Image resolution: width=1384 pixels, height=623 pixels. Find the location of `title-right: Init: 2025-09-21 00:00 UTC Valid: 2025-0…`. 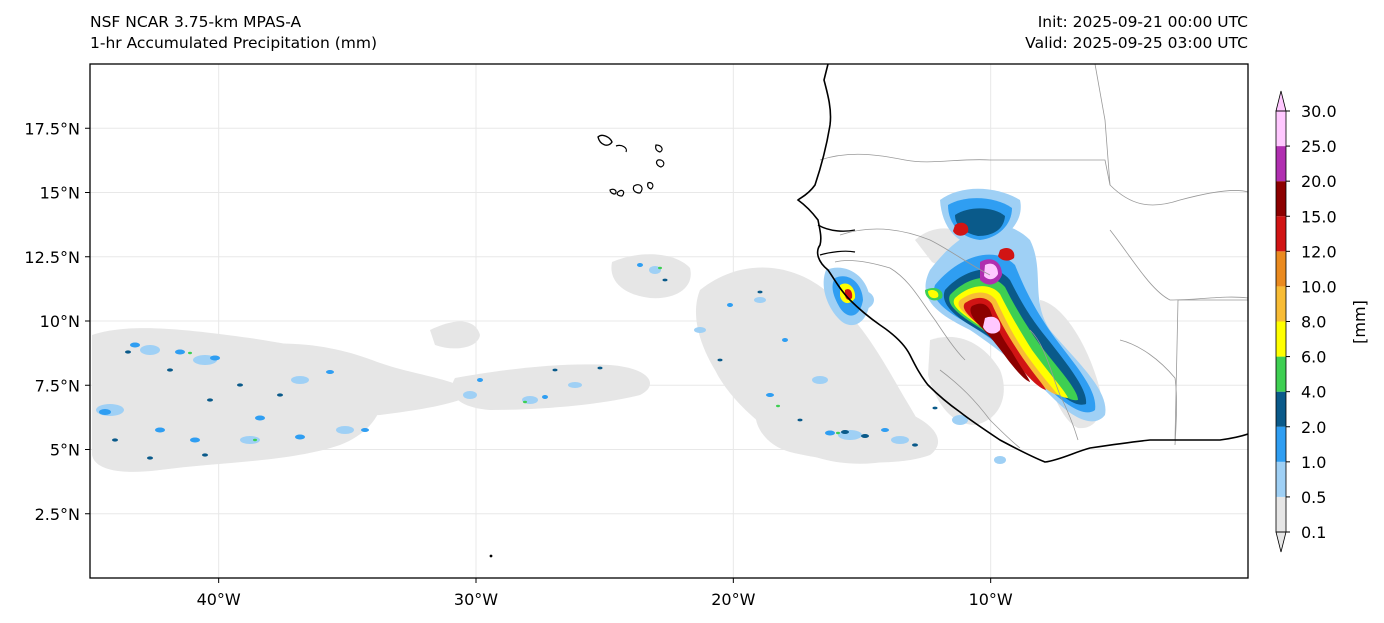

title-right: Init: 2025-09-21 00:00 UTC Valid: 2025-0… is located at coordinates (1136, 33).